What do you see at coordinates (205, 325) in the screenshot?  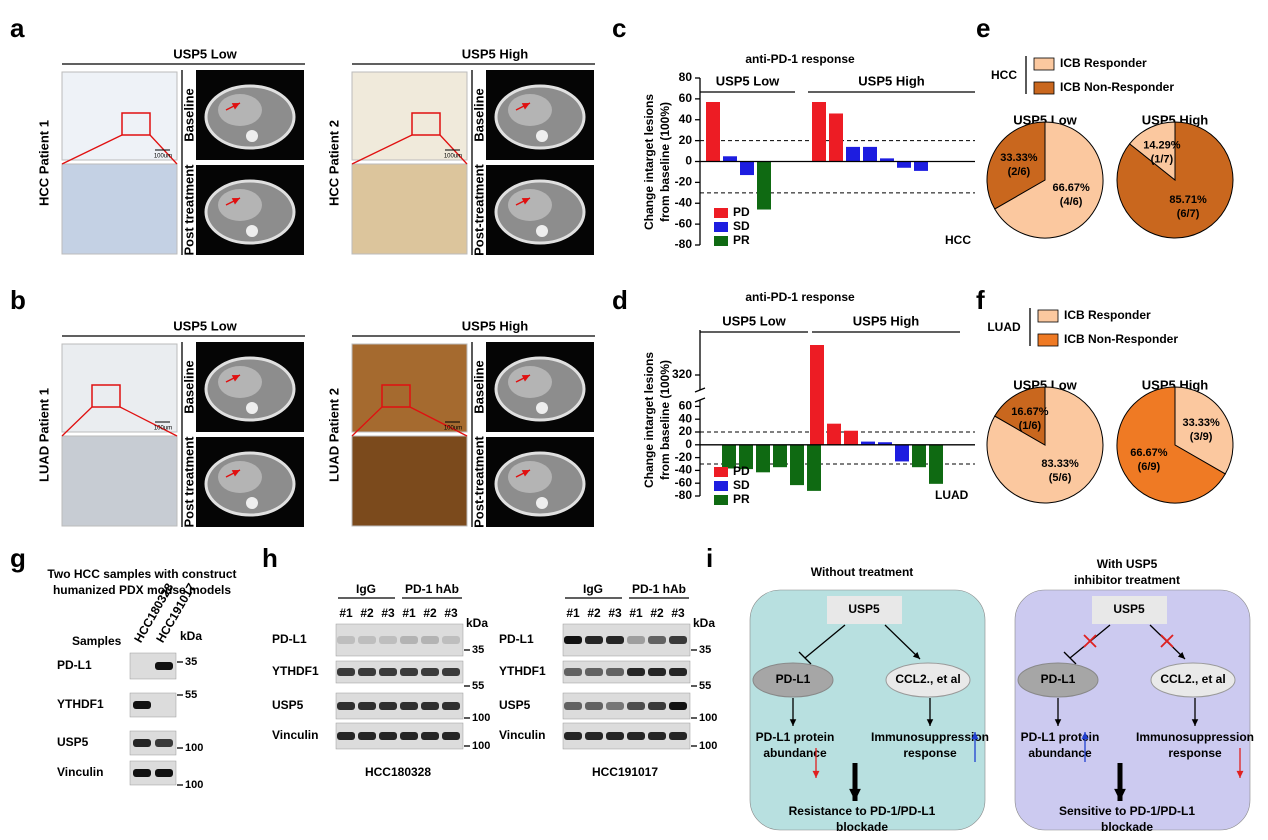 I see `group-title: USP5 Low` at bounding box center [205, 325].